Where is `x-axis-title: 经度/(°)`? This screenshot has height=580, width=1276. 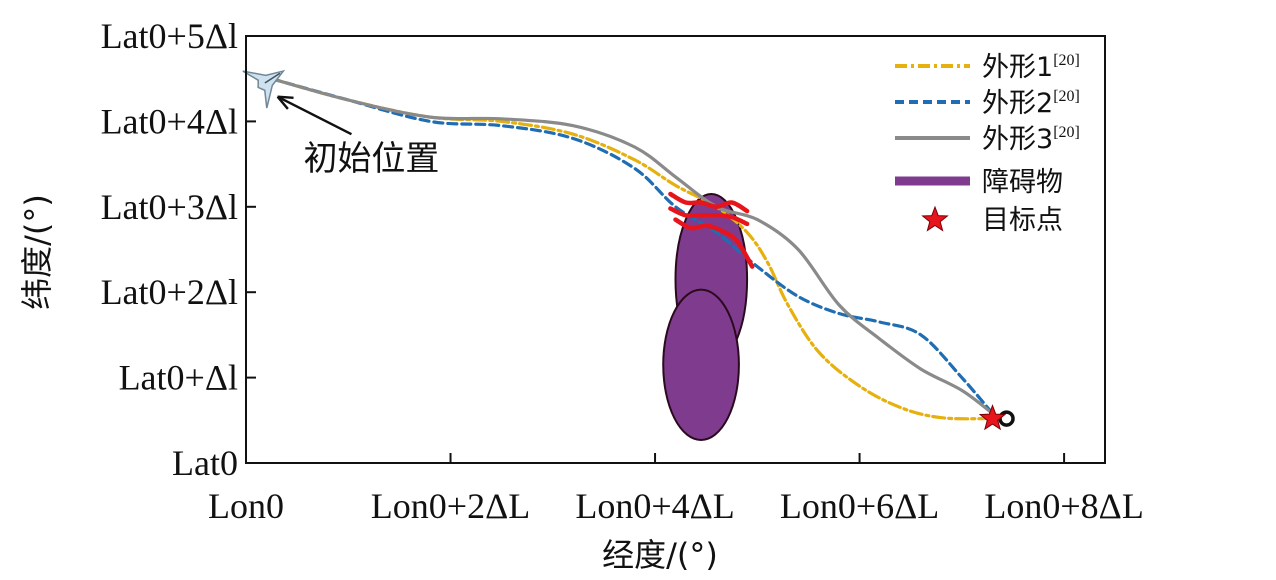 x-axis-title: 经度/(°) is located at coordinates (660, 555).